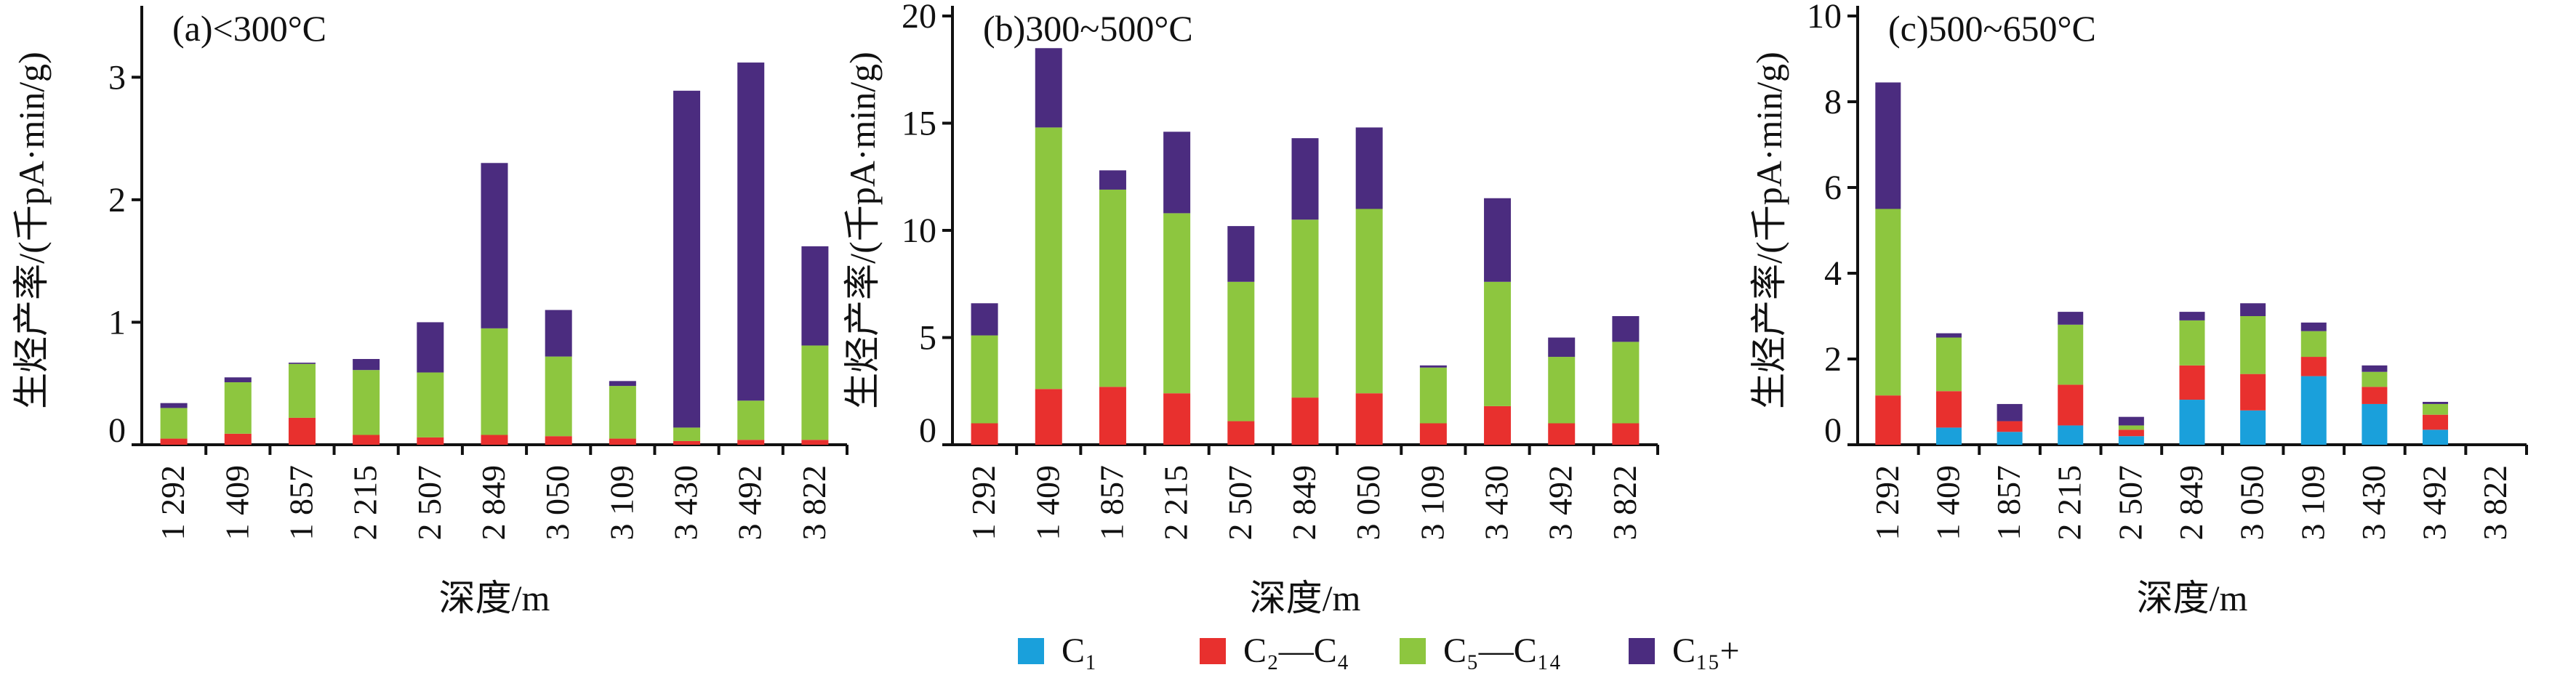  What do you see at coordinates (813, 503) in the screenshot?
I see `x-tick-label-a: 3 822` at bounding box center [813, 503].